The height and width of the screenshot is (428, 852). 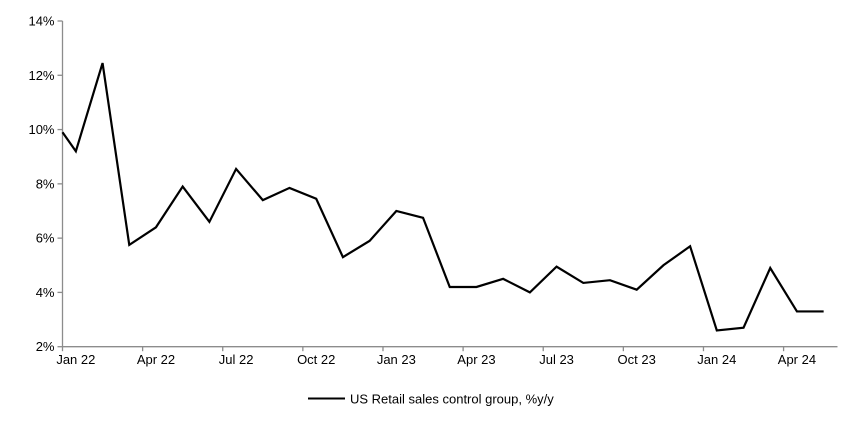 I want to click on x-tick-label: Jul 23, so click(x=556, y=359).